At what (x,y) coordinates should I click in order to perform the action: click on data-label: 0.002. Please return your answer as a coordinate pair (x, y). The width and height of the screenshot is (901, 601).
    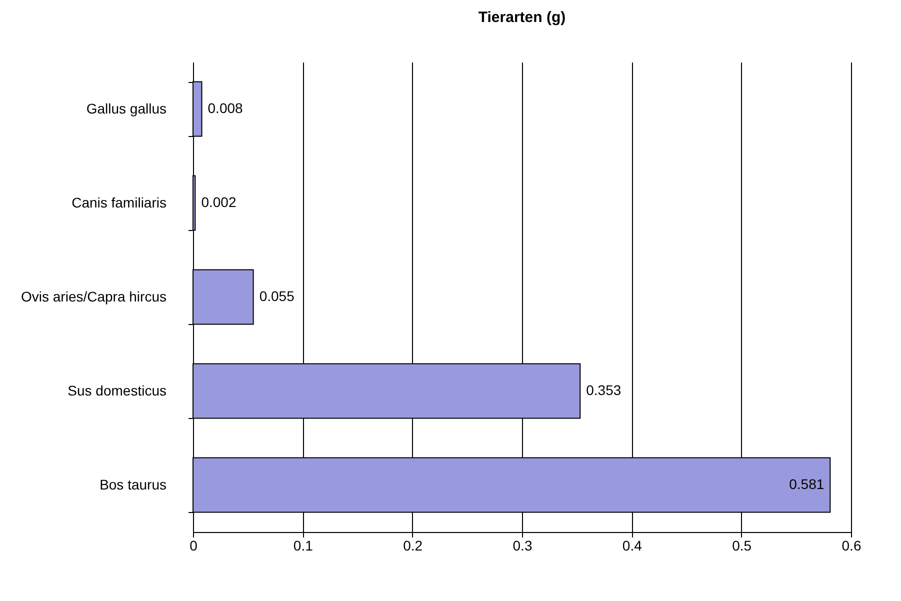
    Looking at the image, I should click on (218, 202).